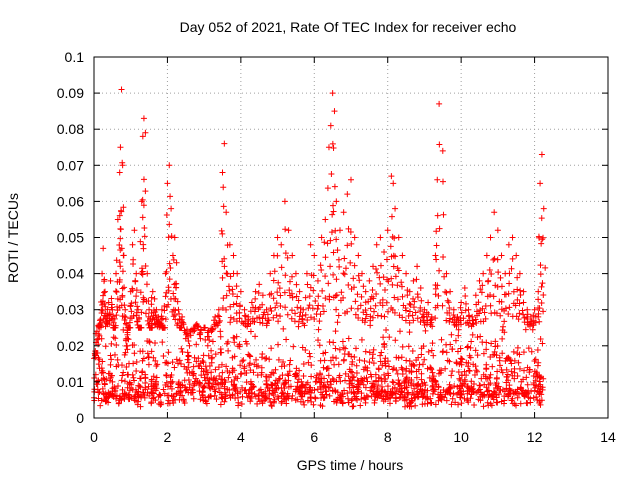  I want to click on y-tick-label: 0, so click(80, 418).